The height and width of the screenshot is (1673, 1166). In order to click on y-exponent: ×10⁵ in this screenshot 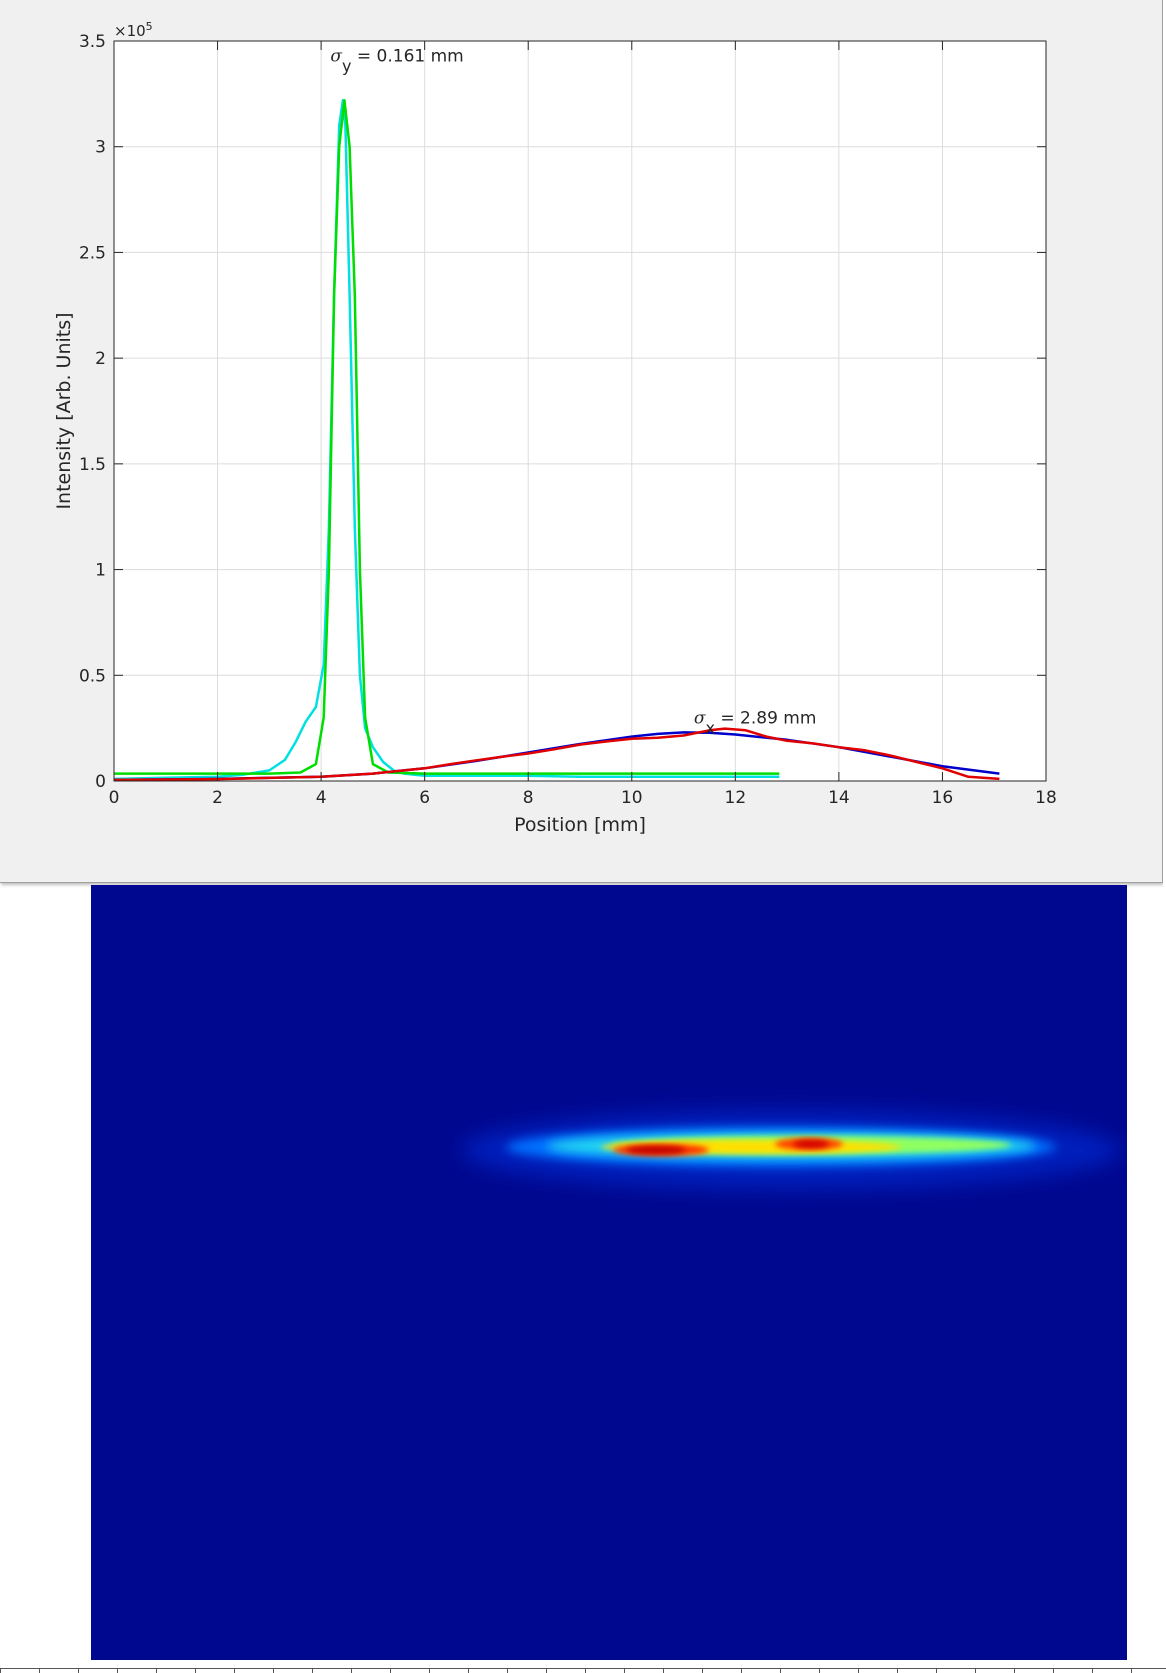, I will do `click(133, 30)`.